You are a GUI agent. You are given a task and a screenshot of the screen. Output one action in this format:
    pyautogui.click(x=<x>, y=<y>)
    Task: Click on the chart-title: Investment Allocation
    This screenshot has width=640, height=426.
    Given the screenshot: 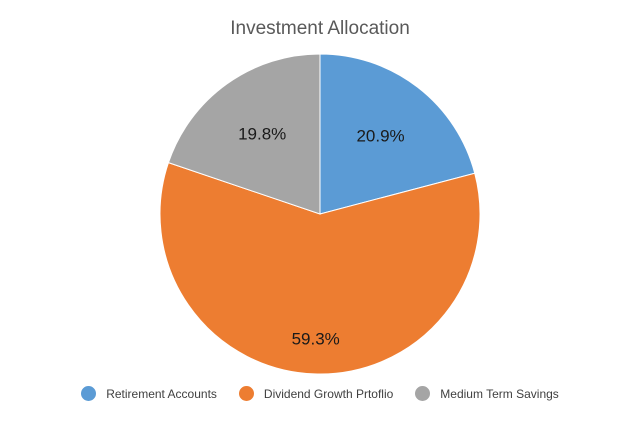 What is the action you would take?
    pyautogui.click(x=320, y=28)
    